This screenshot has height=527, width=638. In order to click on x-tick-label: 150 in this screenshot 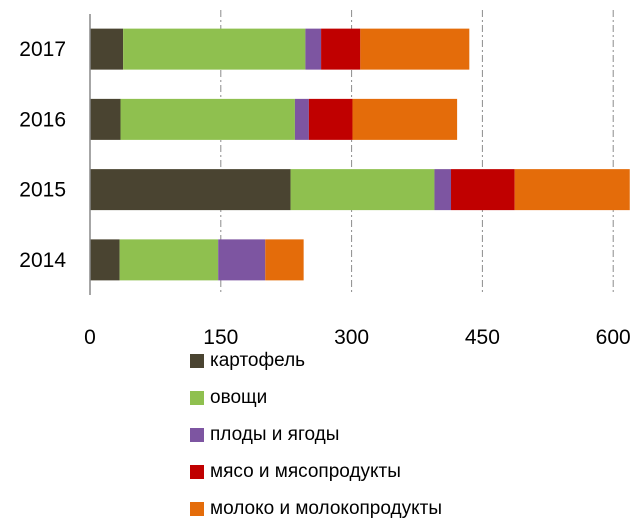, I will do `click(220, 337)`.